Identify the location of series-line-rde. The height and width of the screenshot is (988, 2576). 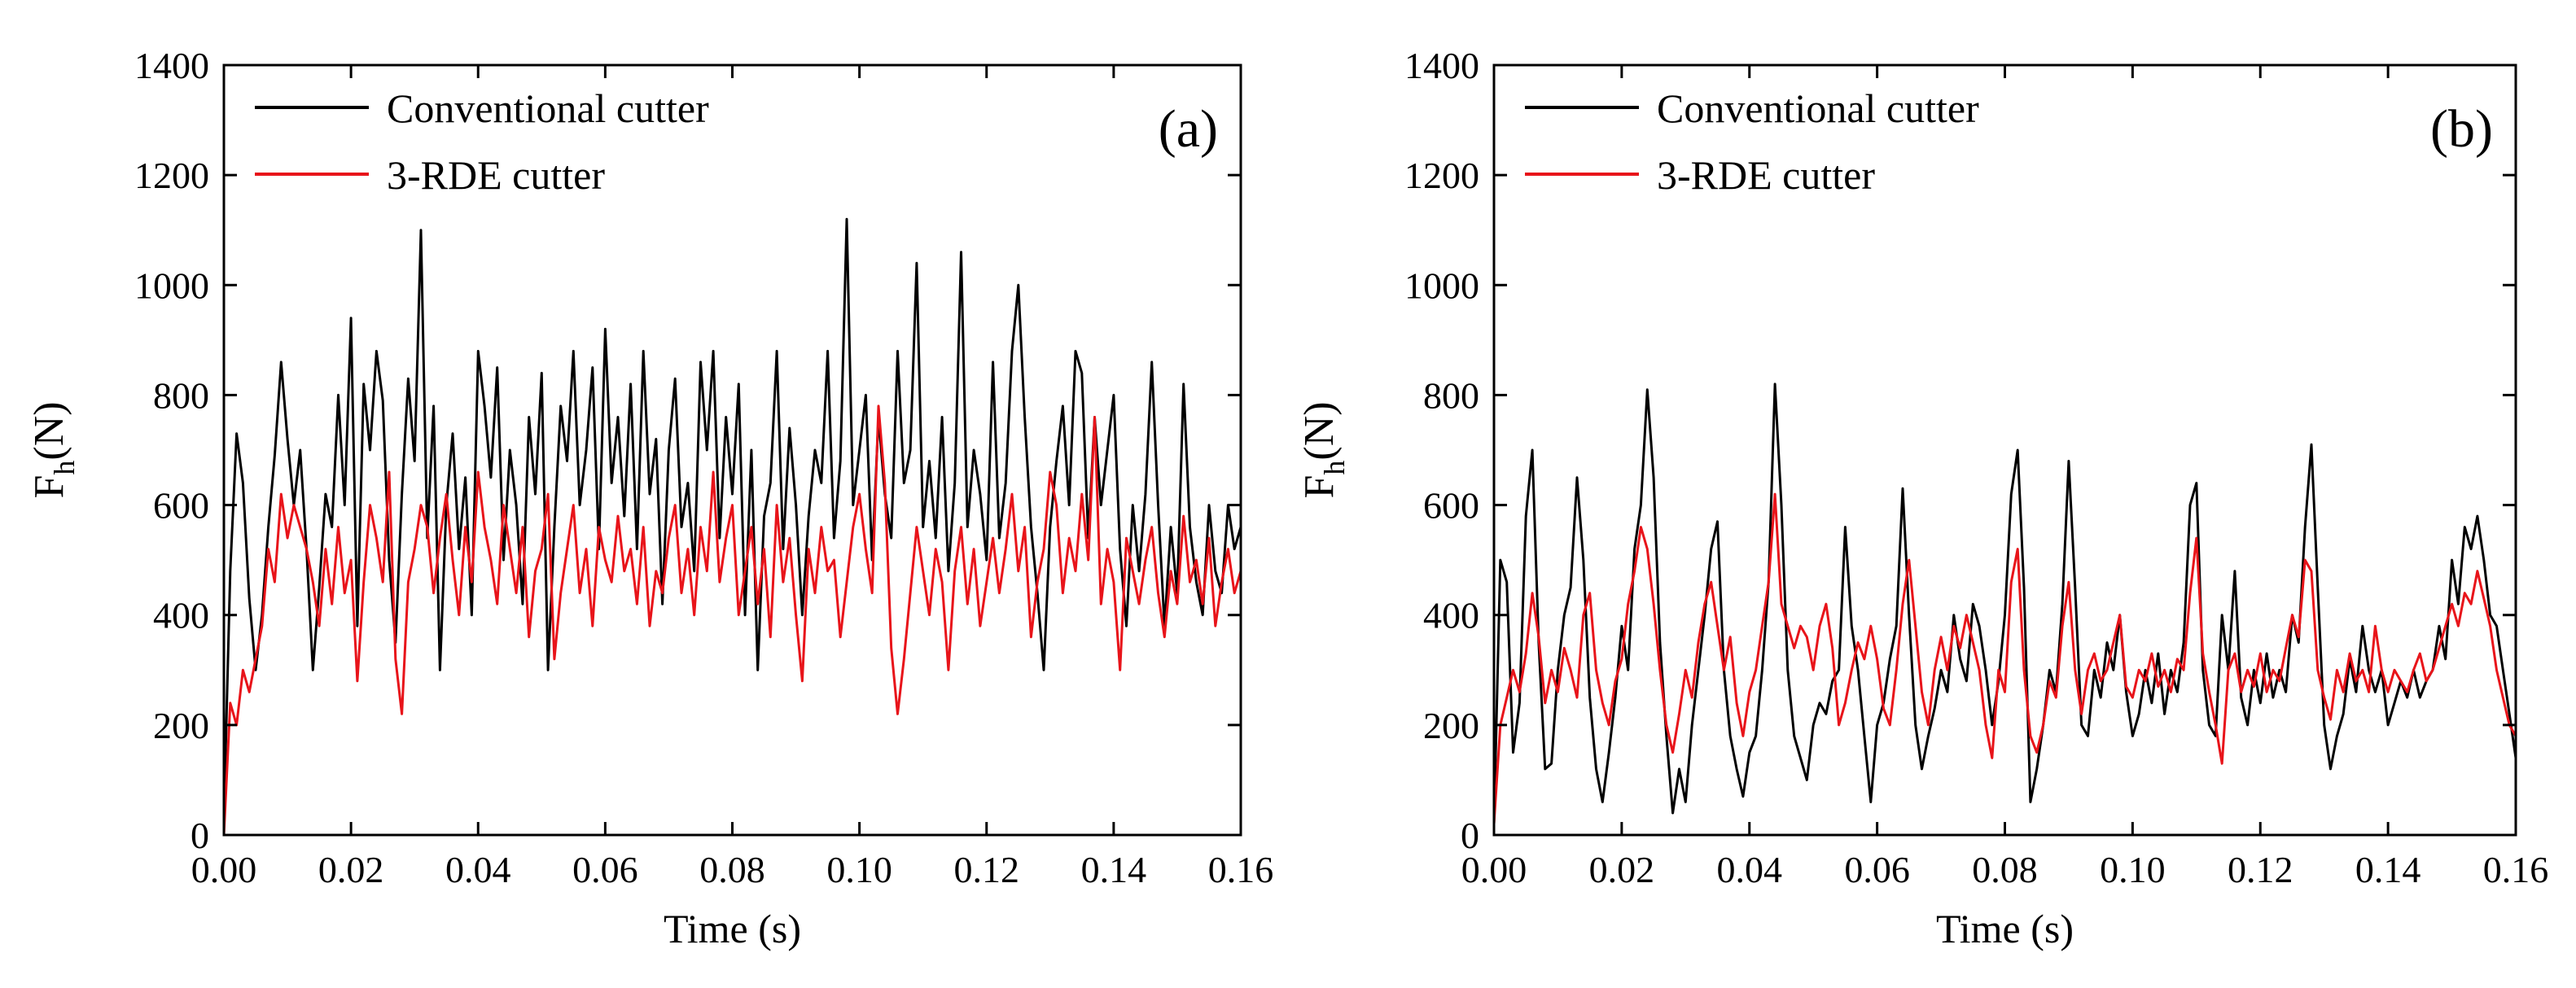
(2004, 658).